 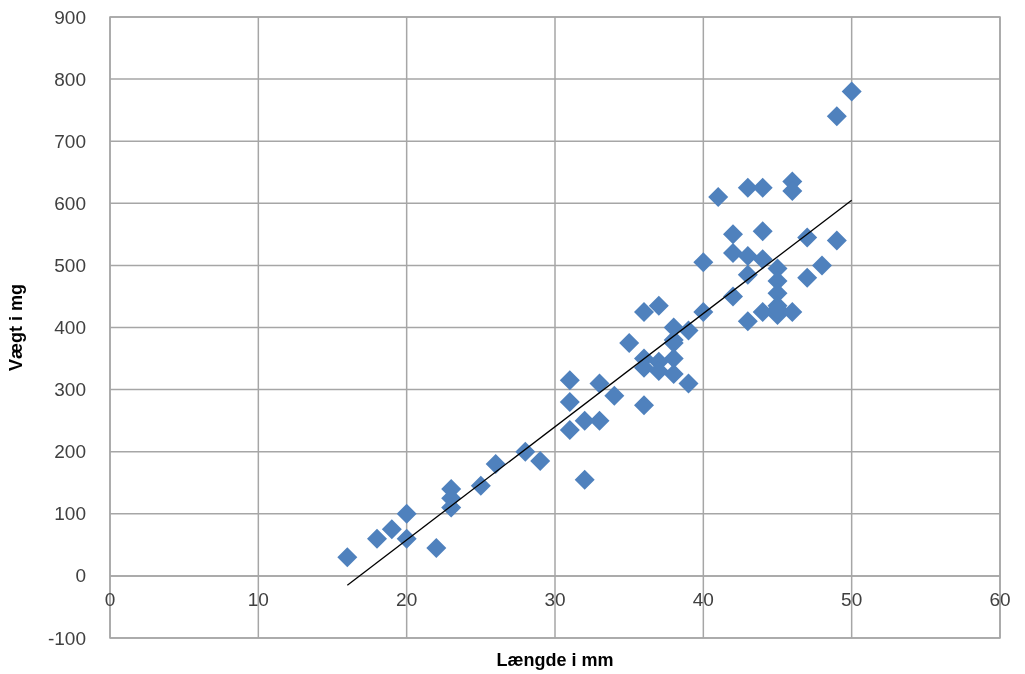 What do you see at coordinates (70, 17) in the screenshot?
I see `y-tick-label: 900` at bounding box center [70, 17].